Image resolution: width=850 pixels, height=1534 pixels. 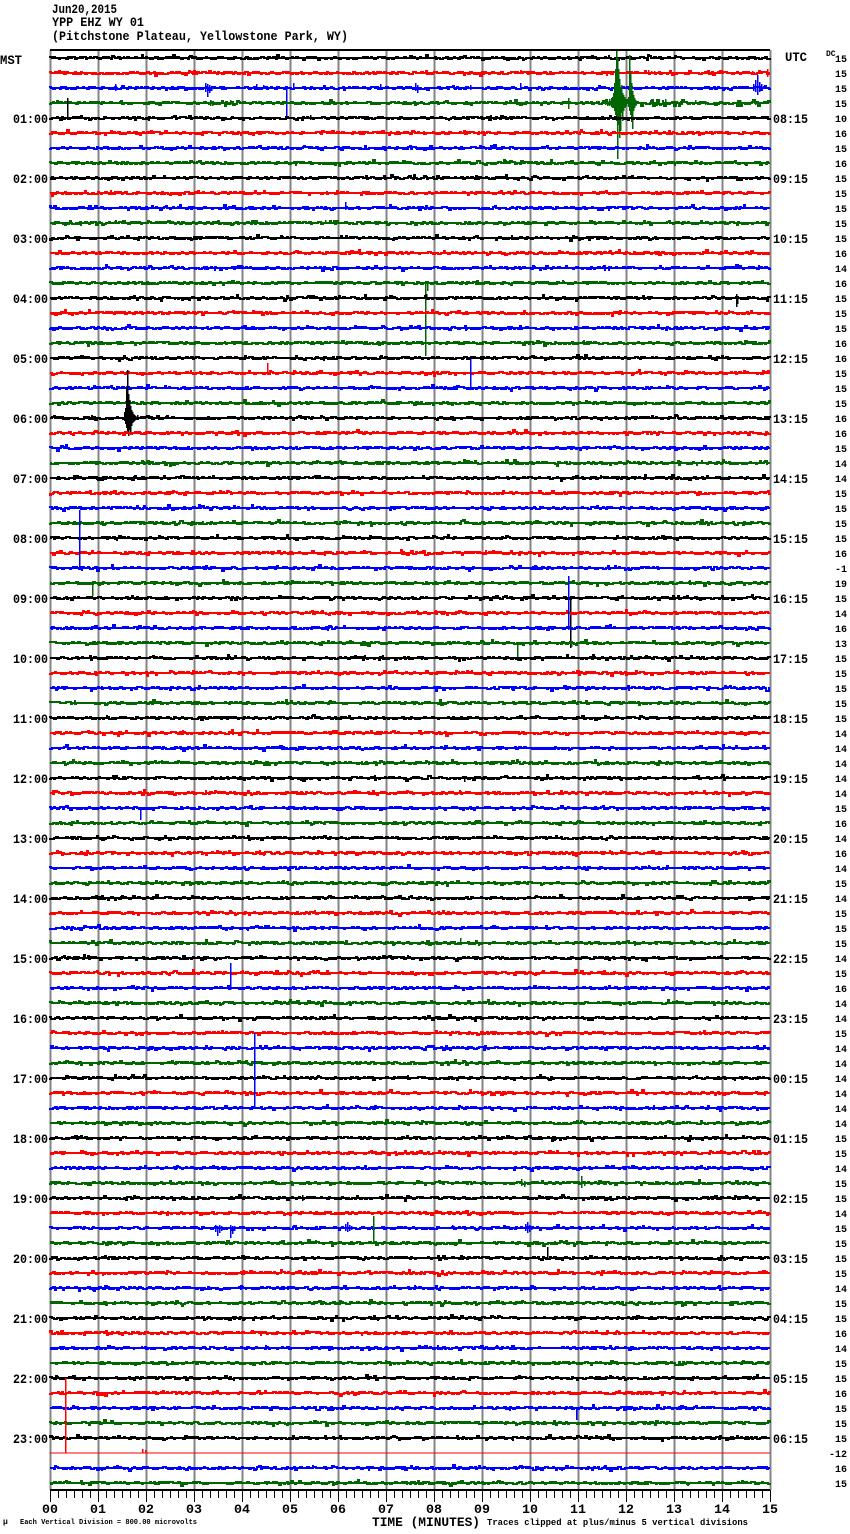 What do you see at coordinates (30, 1019) in the screenshot?
I see `svg-text: 16:00` at bounding box center [30, 1019].